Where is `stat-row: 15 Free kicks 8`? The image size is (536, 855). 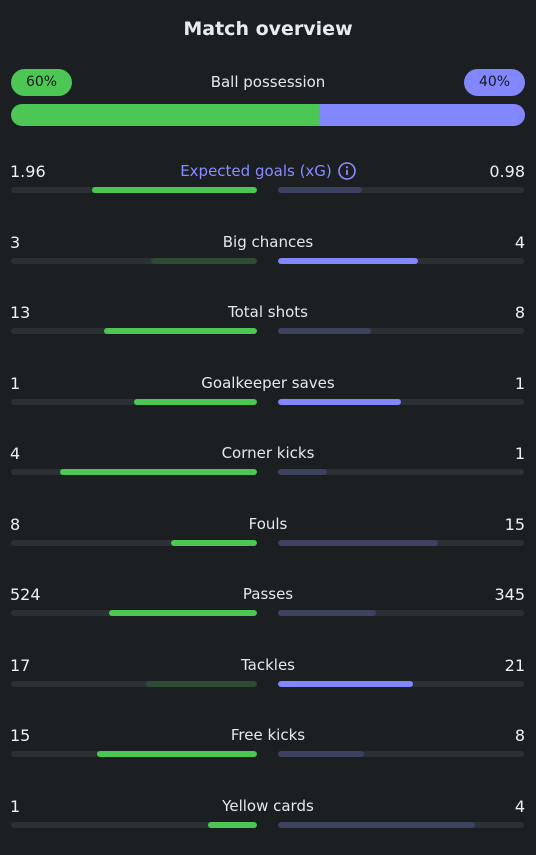 stat-row: 15 Free kicks 8 is located at coordinates (268, 751).